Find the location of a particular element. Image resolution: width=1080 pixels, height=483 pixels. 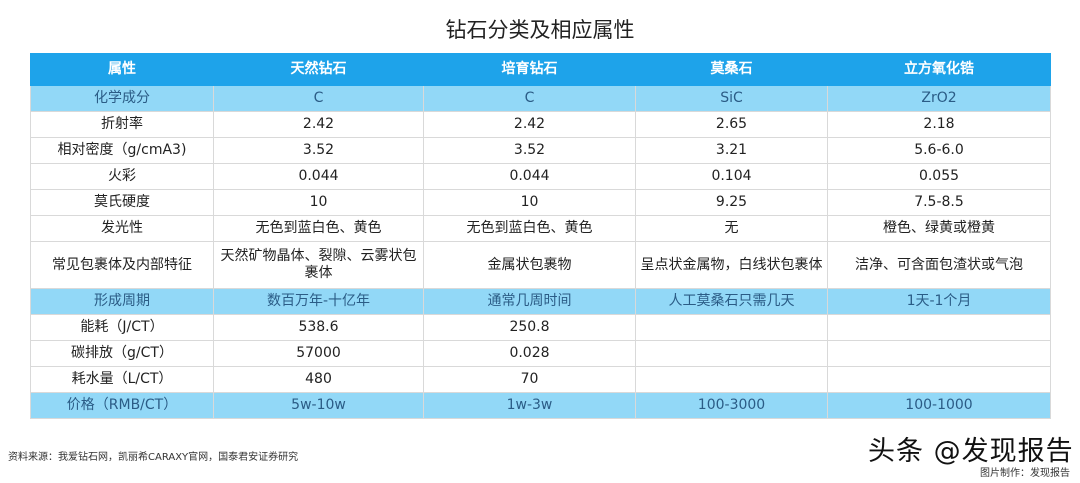

row-label: 化学成分 is located at coordinates (122, 98).